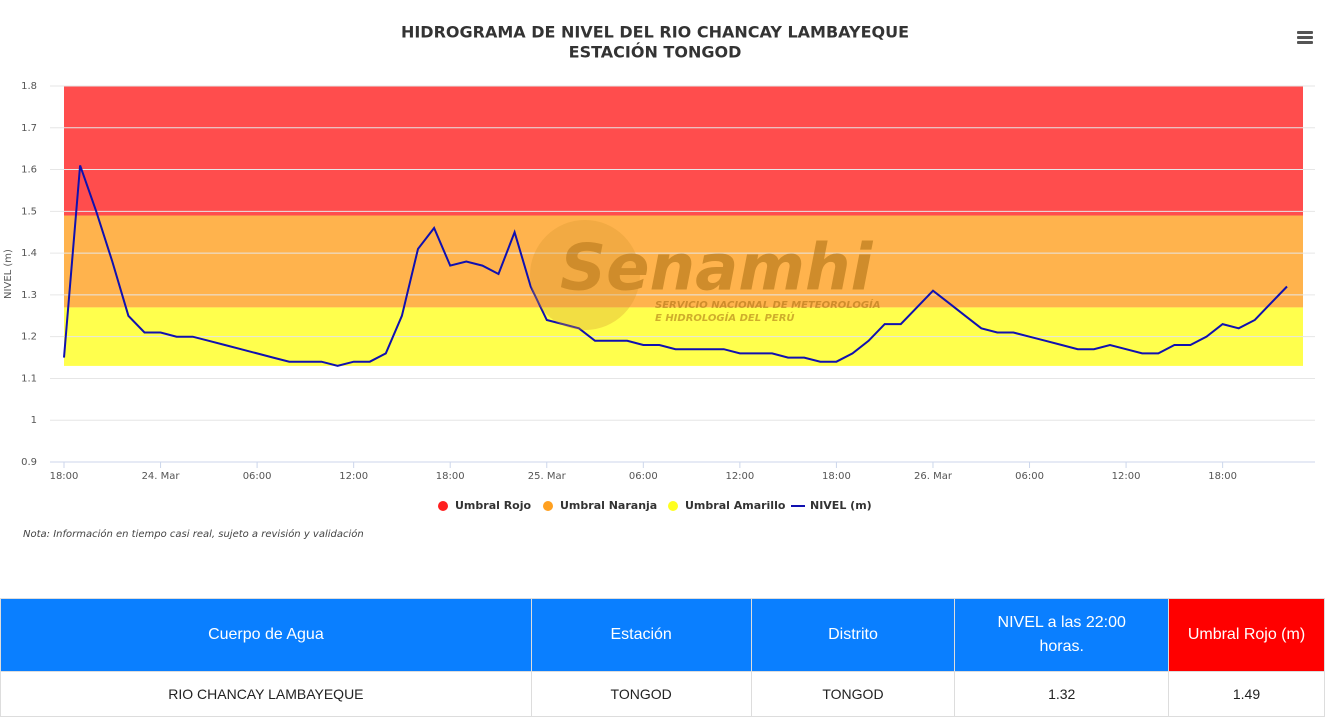 The height and width of the screenshot is (723, 1335). Describe the element at coordinates (735, 505) in the screenshot. I see `legend-label: Umbral Amarillo` at that location.